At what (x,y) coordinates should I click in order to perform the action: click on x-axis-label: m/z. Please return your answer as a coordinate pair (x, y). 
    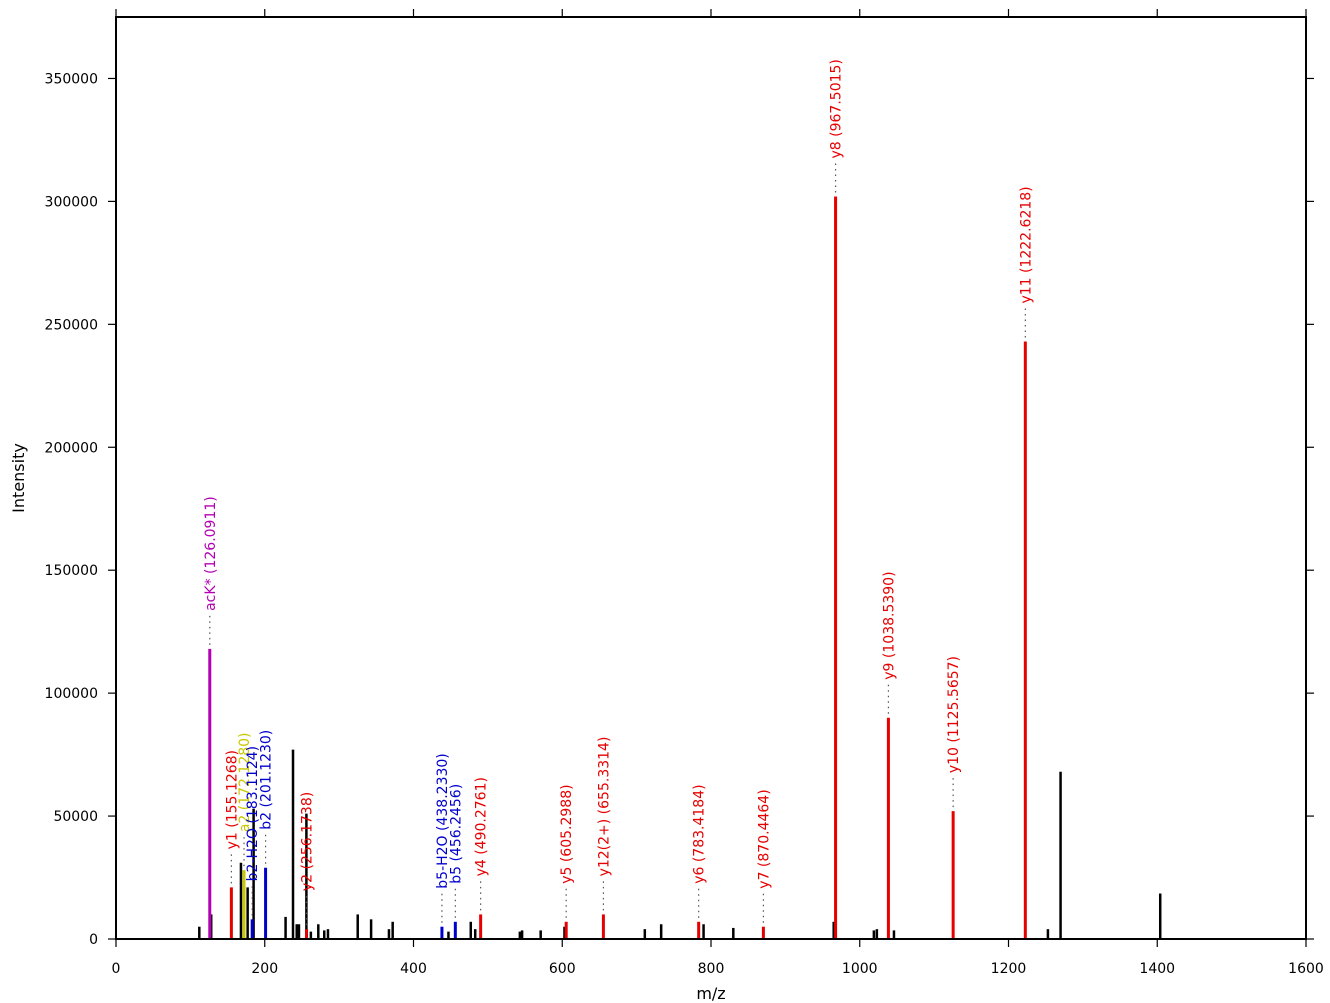
    Looking at the image, I should click on (710, 993).